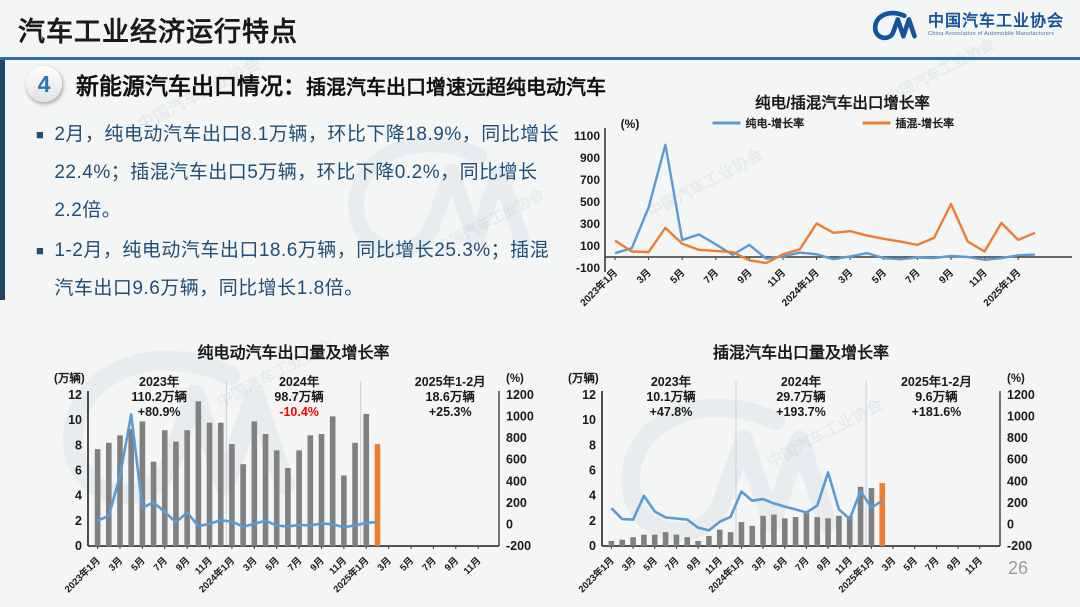 The width and height of the screenshot is (1080, 607). What do you see at coordinates (159, 396) in the screenshot?
I see `svg-text: 110.2万辆` at bounding box center [159, 396].